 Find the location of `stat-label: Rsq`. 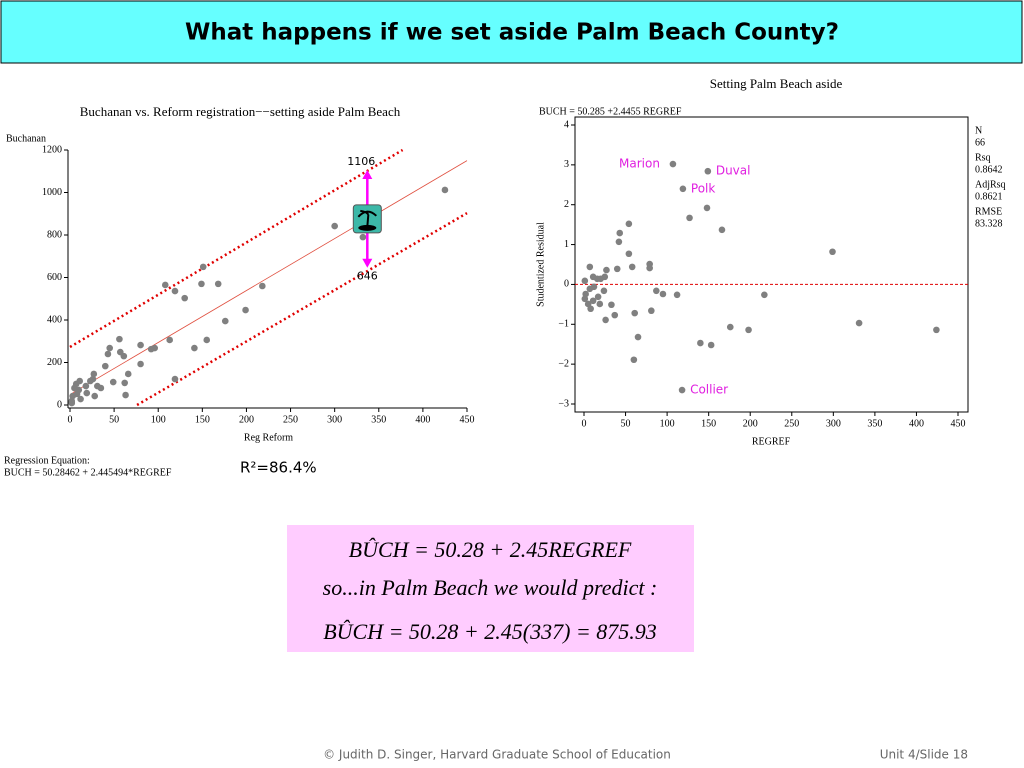

stat-label: Rsq is located at coordinates (983, 157).